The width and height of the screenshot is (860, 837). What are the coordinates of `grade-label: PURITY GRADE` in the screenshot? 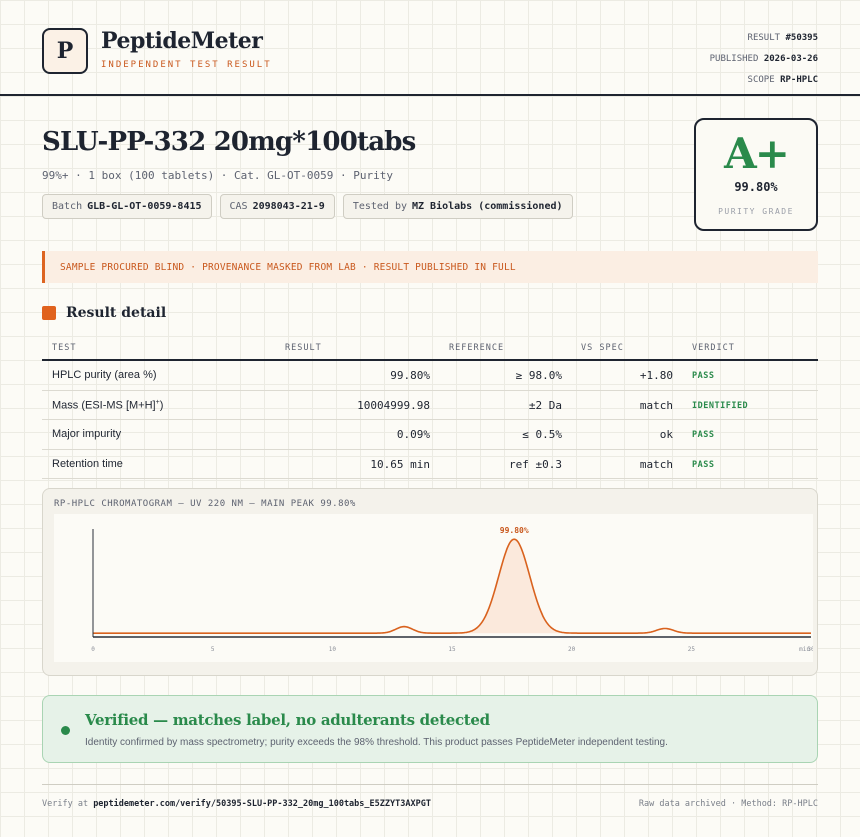 It's located at (756, 211).